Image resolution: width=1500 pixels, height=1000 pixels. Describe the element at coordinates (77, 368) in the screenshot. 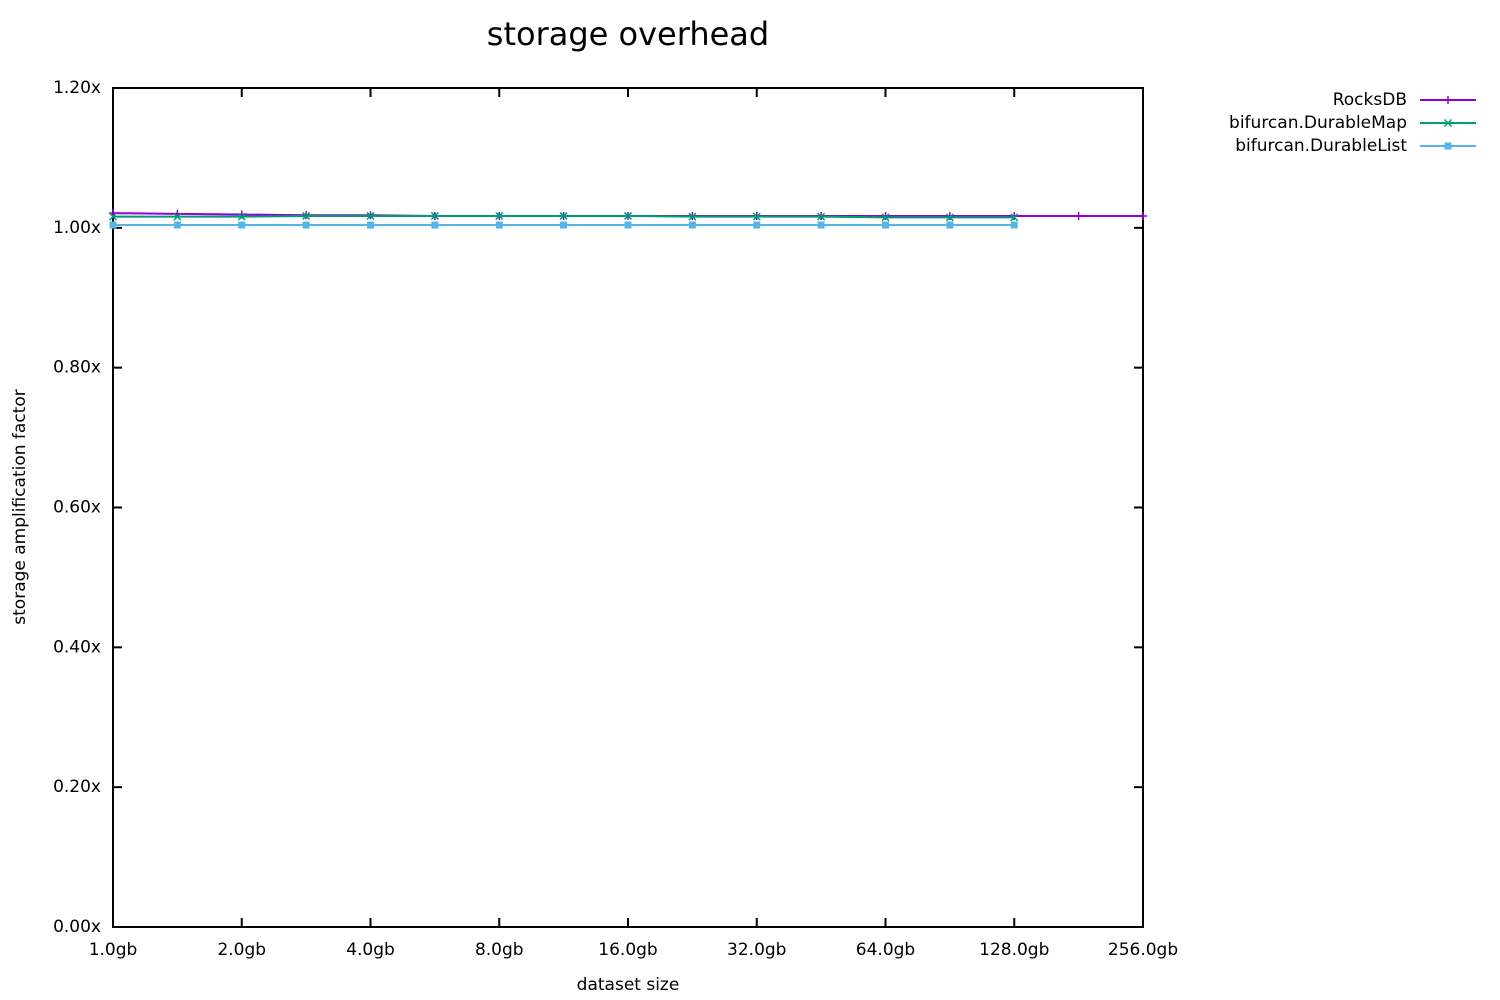

I see `y-tick-label: 0.80x` at that location.